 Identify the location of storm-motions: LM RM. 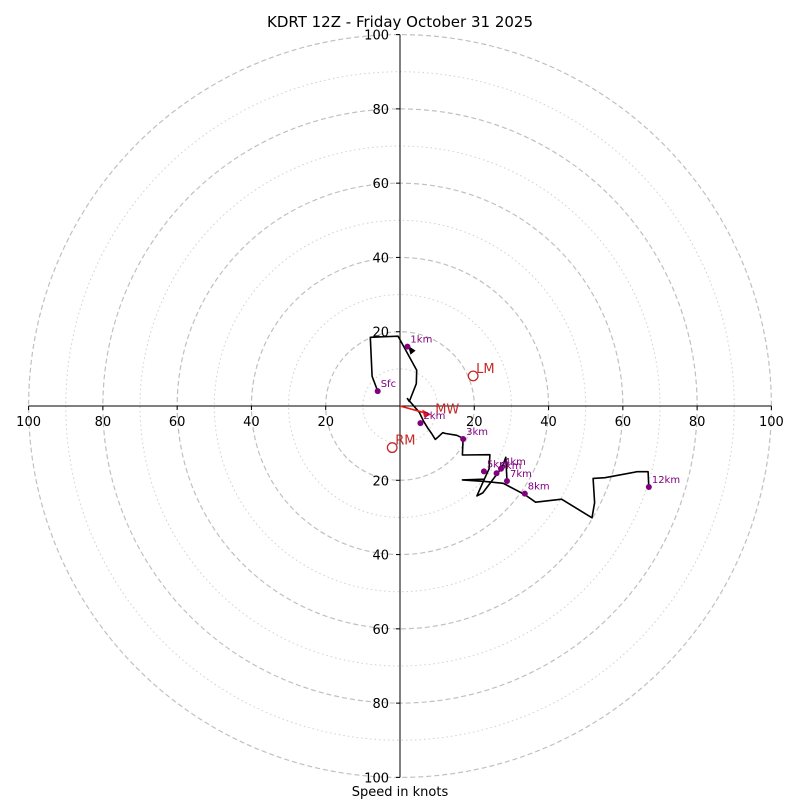
(440, 408).